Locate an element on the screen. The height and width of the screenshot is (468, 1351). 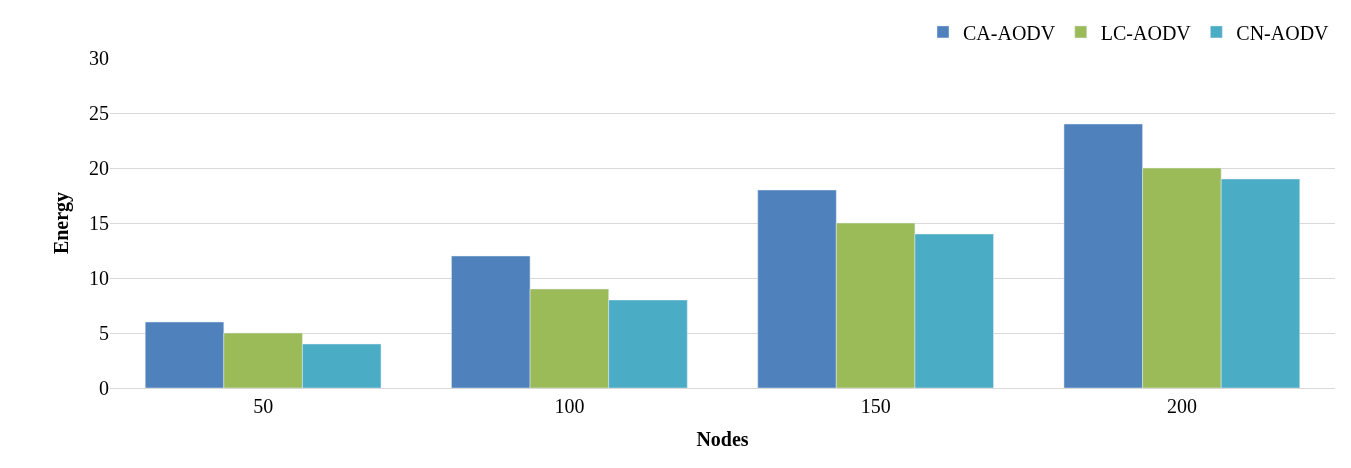
x-tick-label: 150 is located at coordinates (875, 406).